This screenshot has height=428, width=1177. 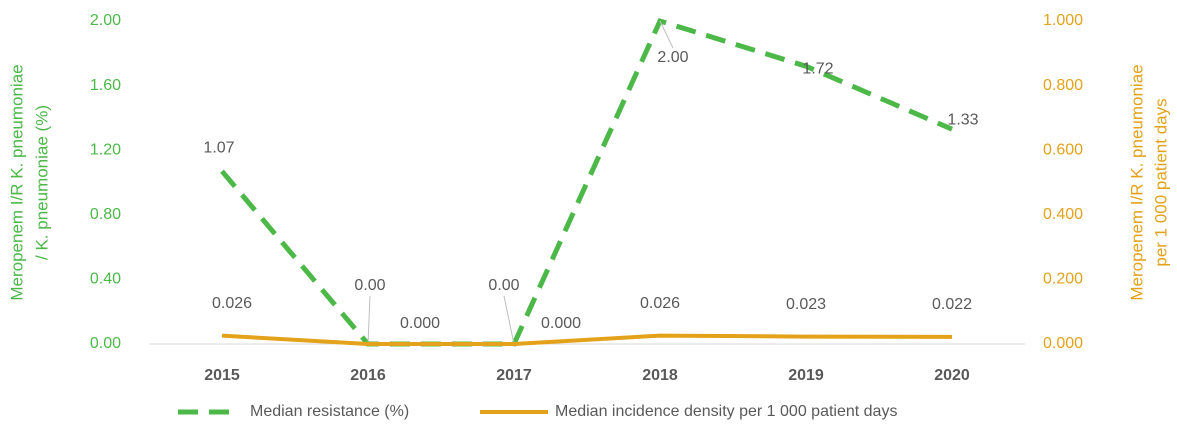 I want to click on data-label: 1.72, so click(x=817, y=68).